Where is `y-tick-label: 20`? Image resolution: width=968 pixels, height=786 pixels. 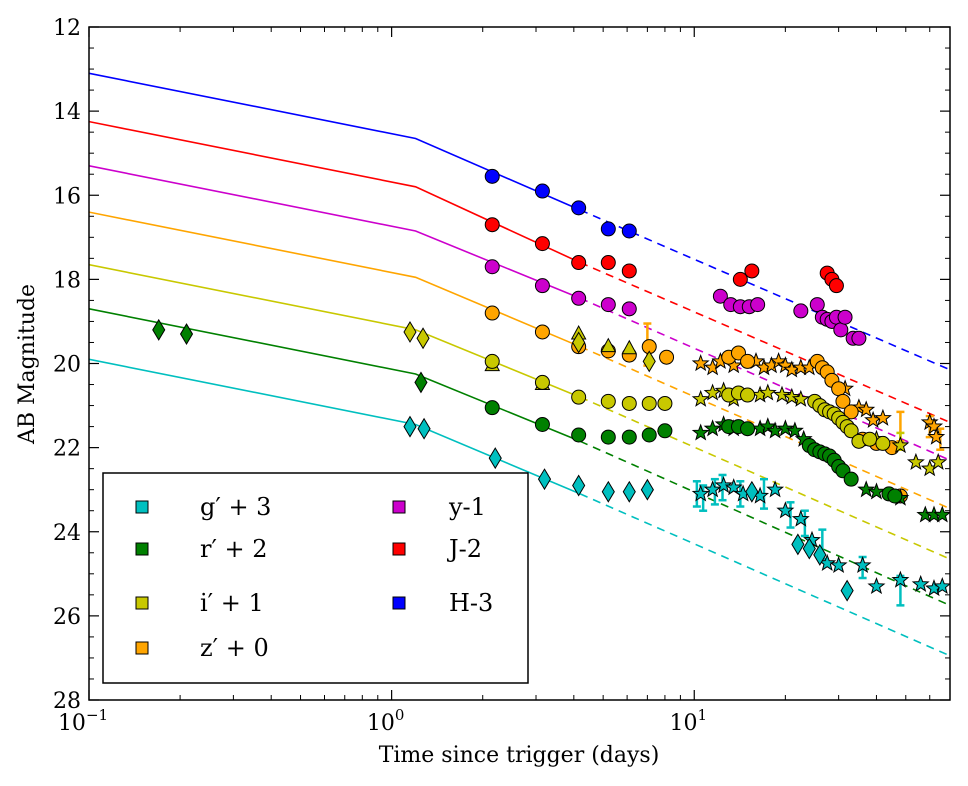 y-tick-label: 20 is located at coordinates (67, 365).